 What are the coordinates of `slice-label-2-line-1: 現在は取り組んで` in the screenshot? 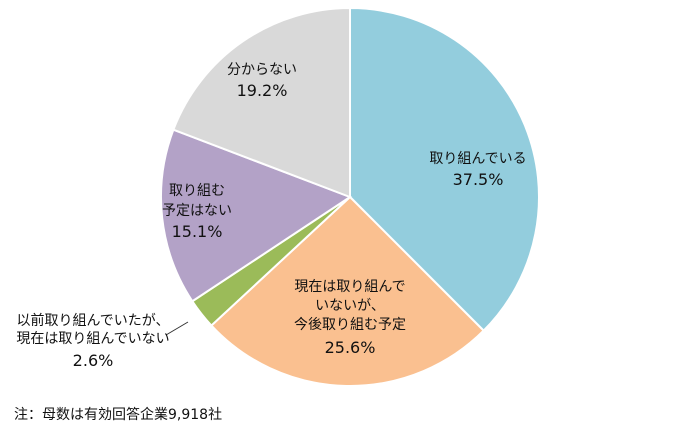 It's located at (349, 287).